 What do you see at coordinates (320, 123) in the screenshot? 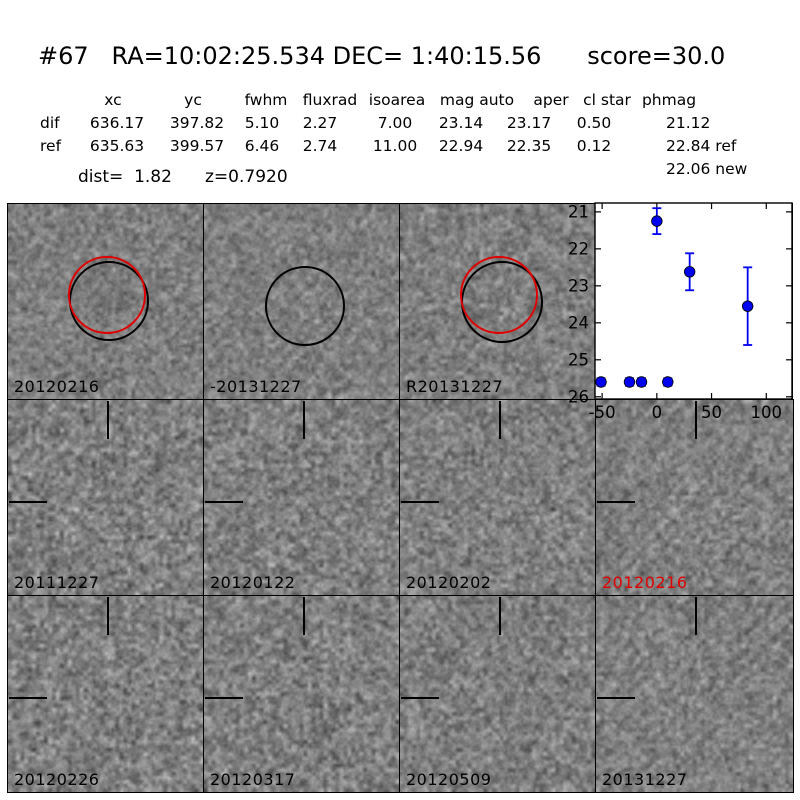
I see `table-cell: 2.27` at bounding box center [320, 123].